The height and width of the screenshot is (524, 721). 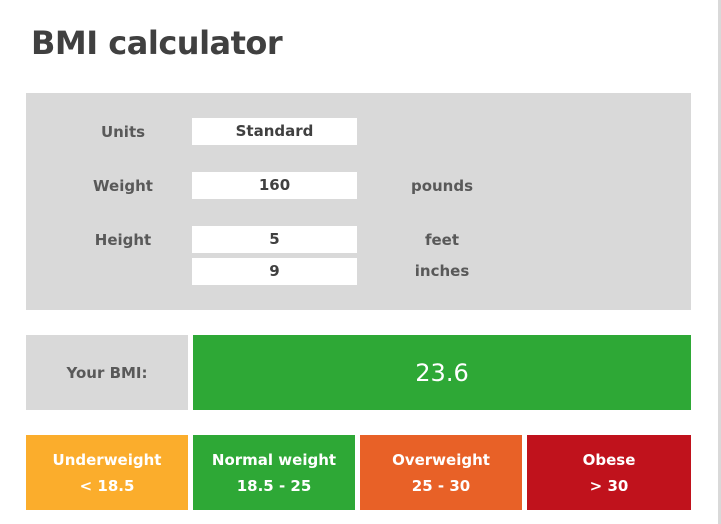 What do you see at coordinates (123, 240) in the screenshot?
I see `height-label: Height` at bounding box center [123, 240].